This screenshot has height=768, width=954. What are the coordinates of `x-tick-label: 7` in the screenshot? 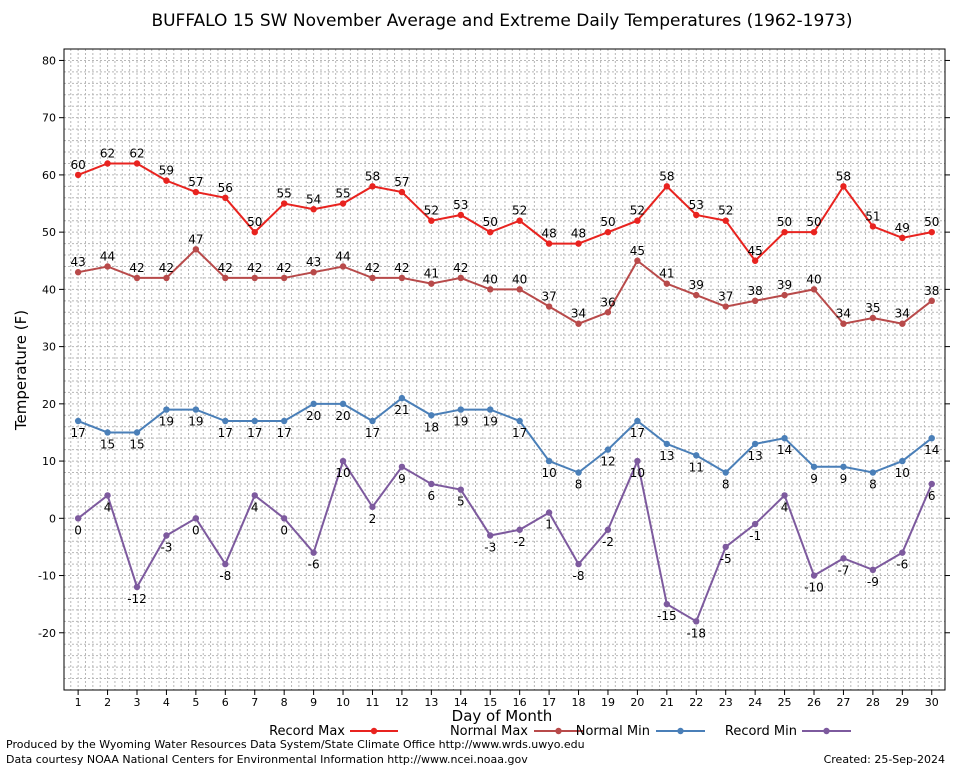 It's located at (254, 702).